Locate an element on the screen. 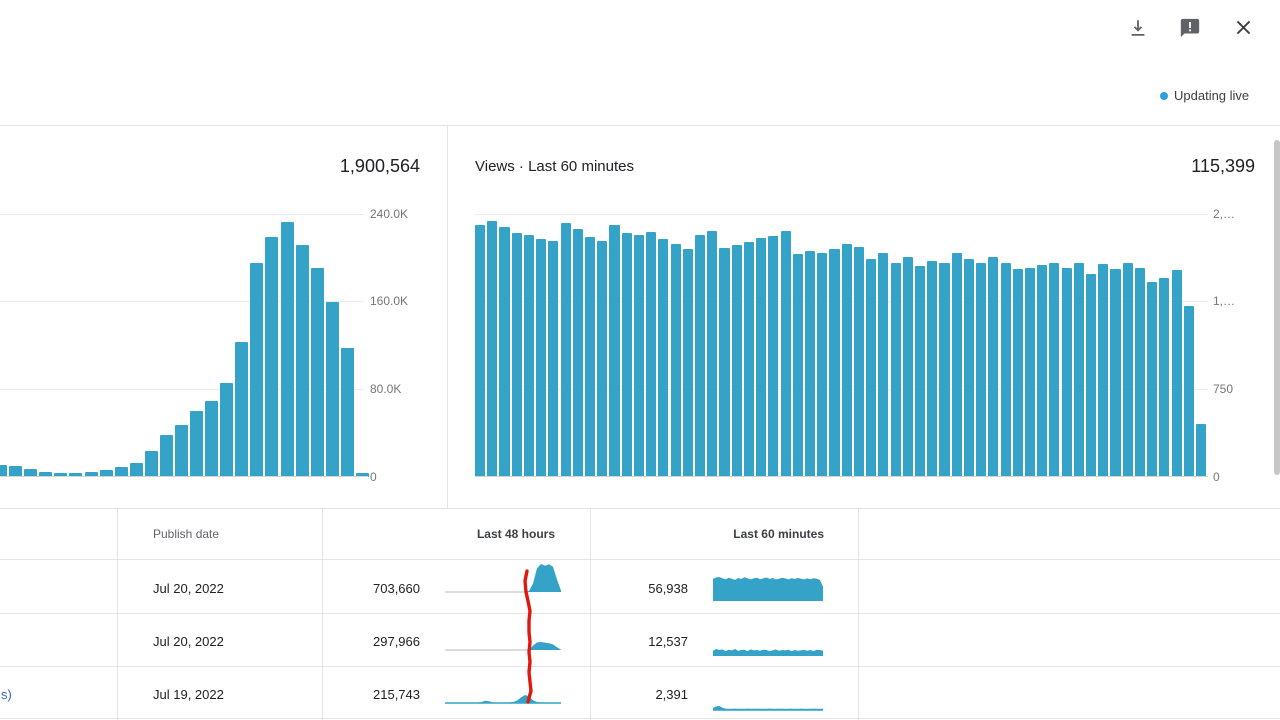 This screenshot has height=720, width=1280. y-axis-label: 80.0K is located at coordinates (386, 389).